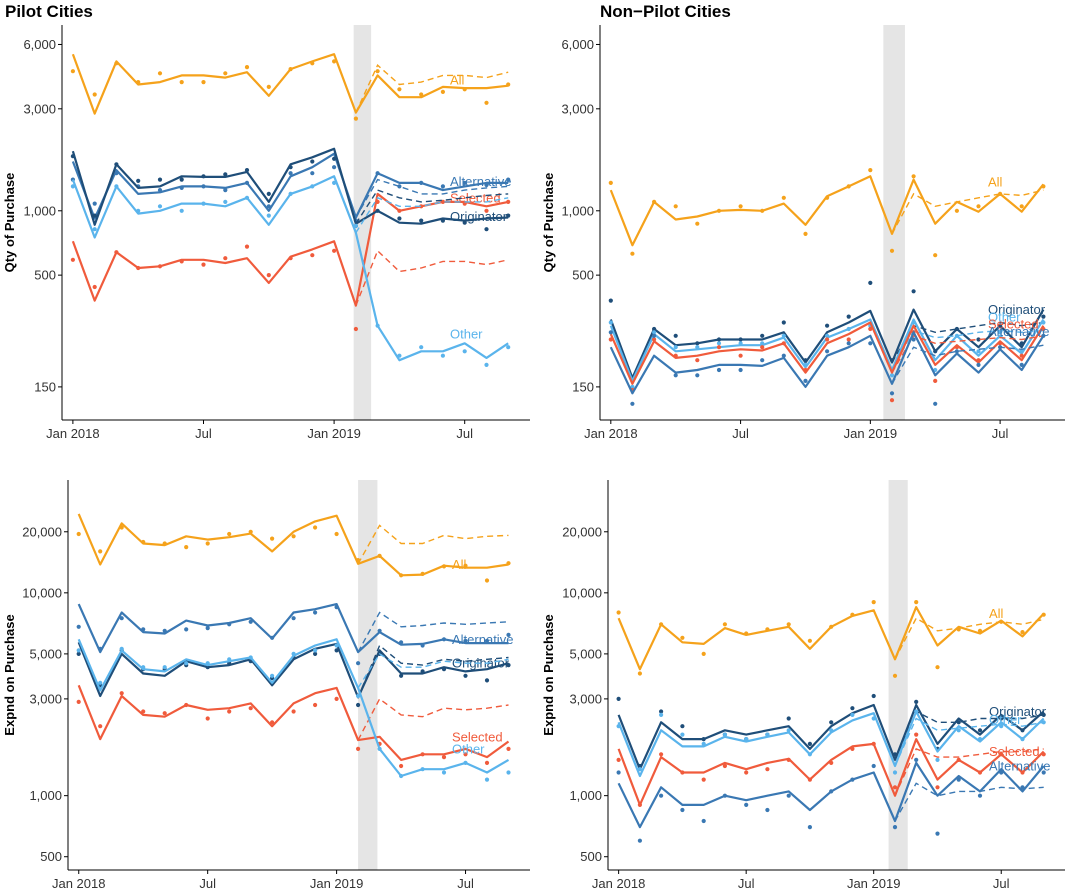 Image resolution: width=1072 pixels, height=889 pixels. I want to click on x-tick-label: Jul, so click(1001, 882).